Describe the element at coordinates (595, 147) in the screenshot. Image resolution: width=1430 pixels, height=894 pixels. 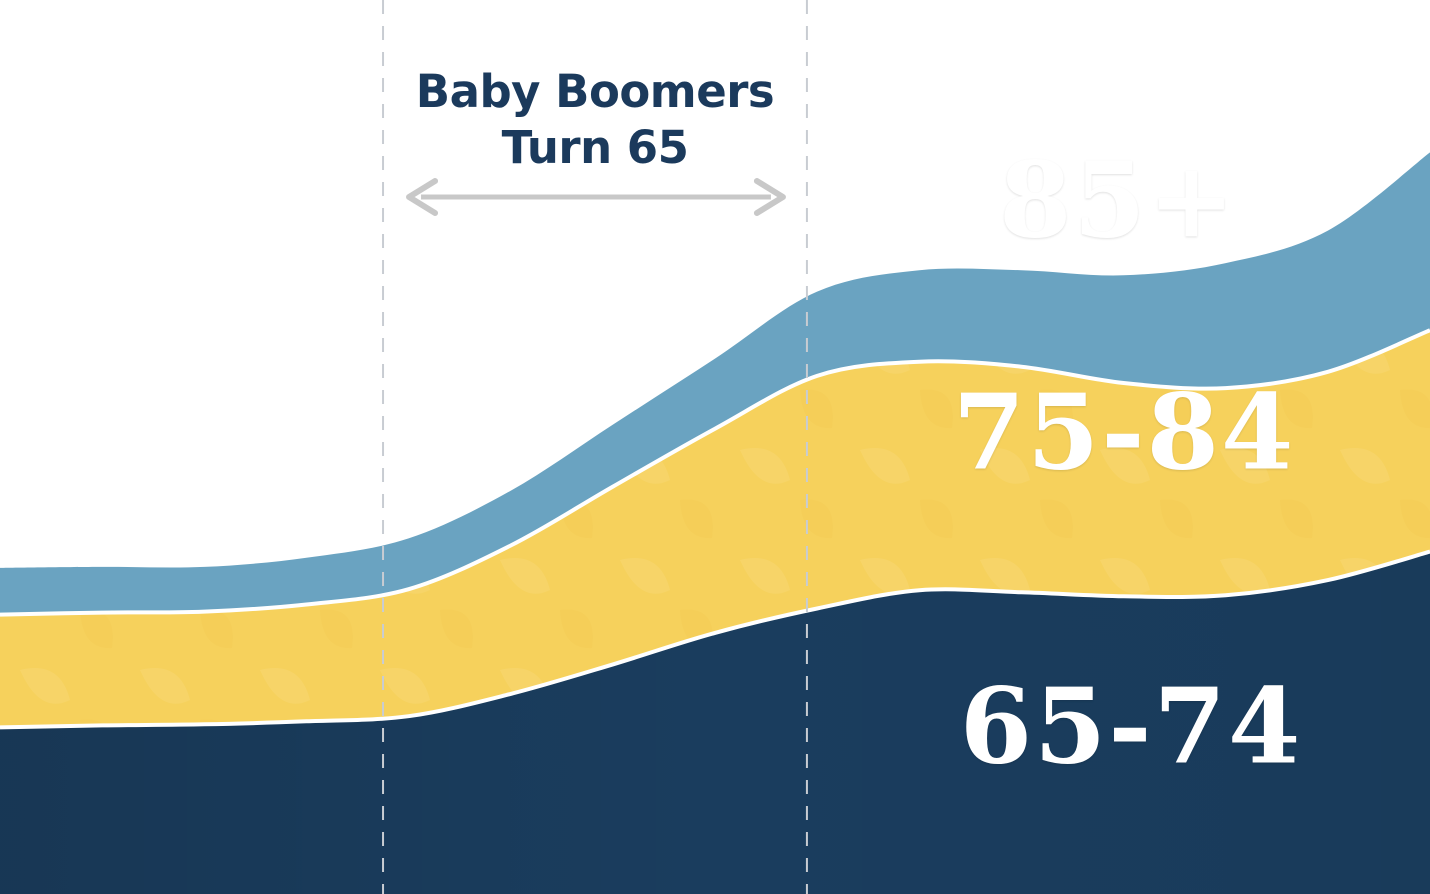
I see `annotation-line-2: Turn 65` at that location.